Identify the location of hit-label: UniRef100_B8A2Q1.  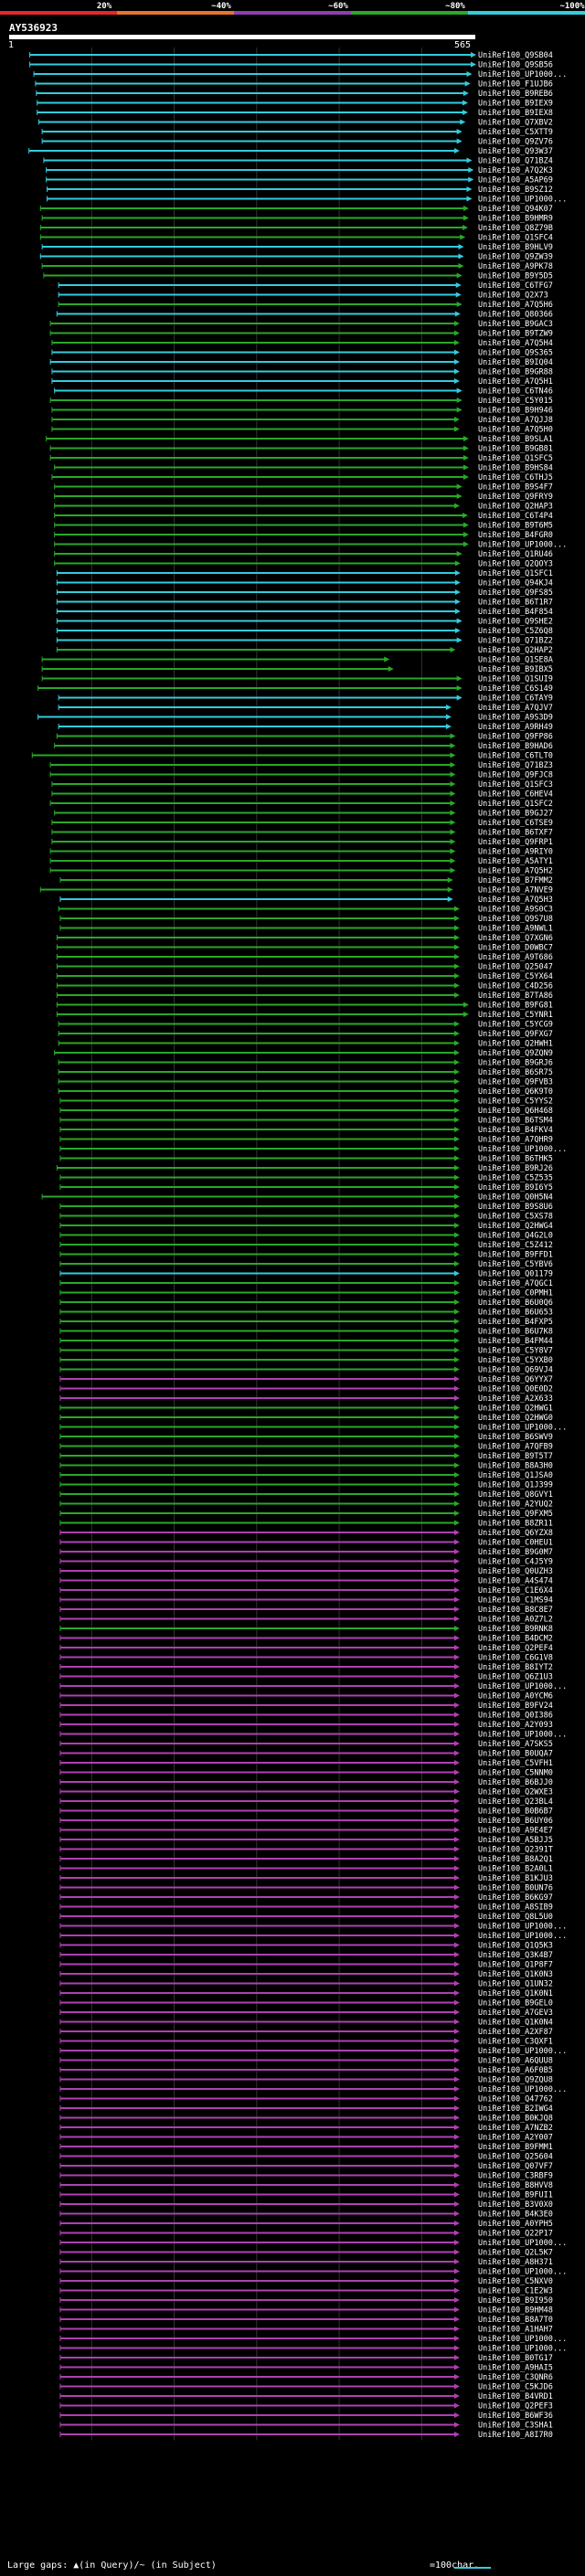
(515, 1859).